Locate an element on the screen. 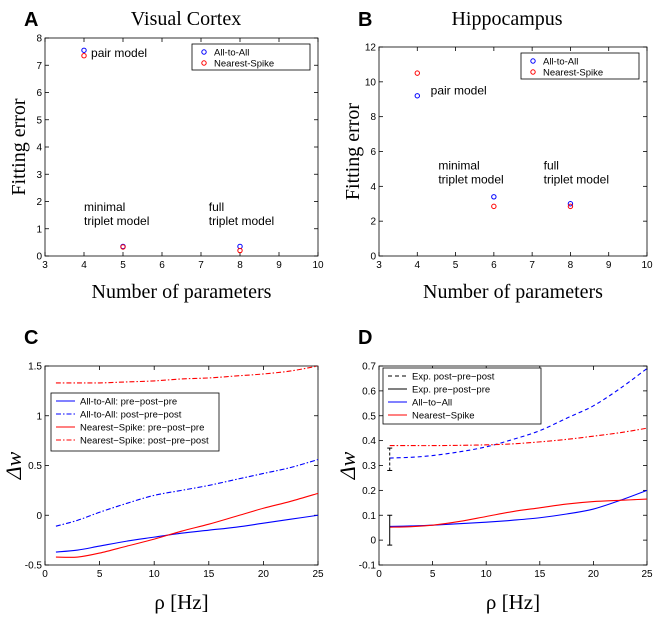 This screenshot has height=621, width=656. legend-label-A-1: Nearest-Spike is located at coordinates (244, 64).